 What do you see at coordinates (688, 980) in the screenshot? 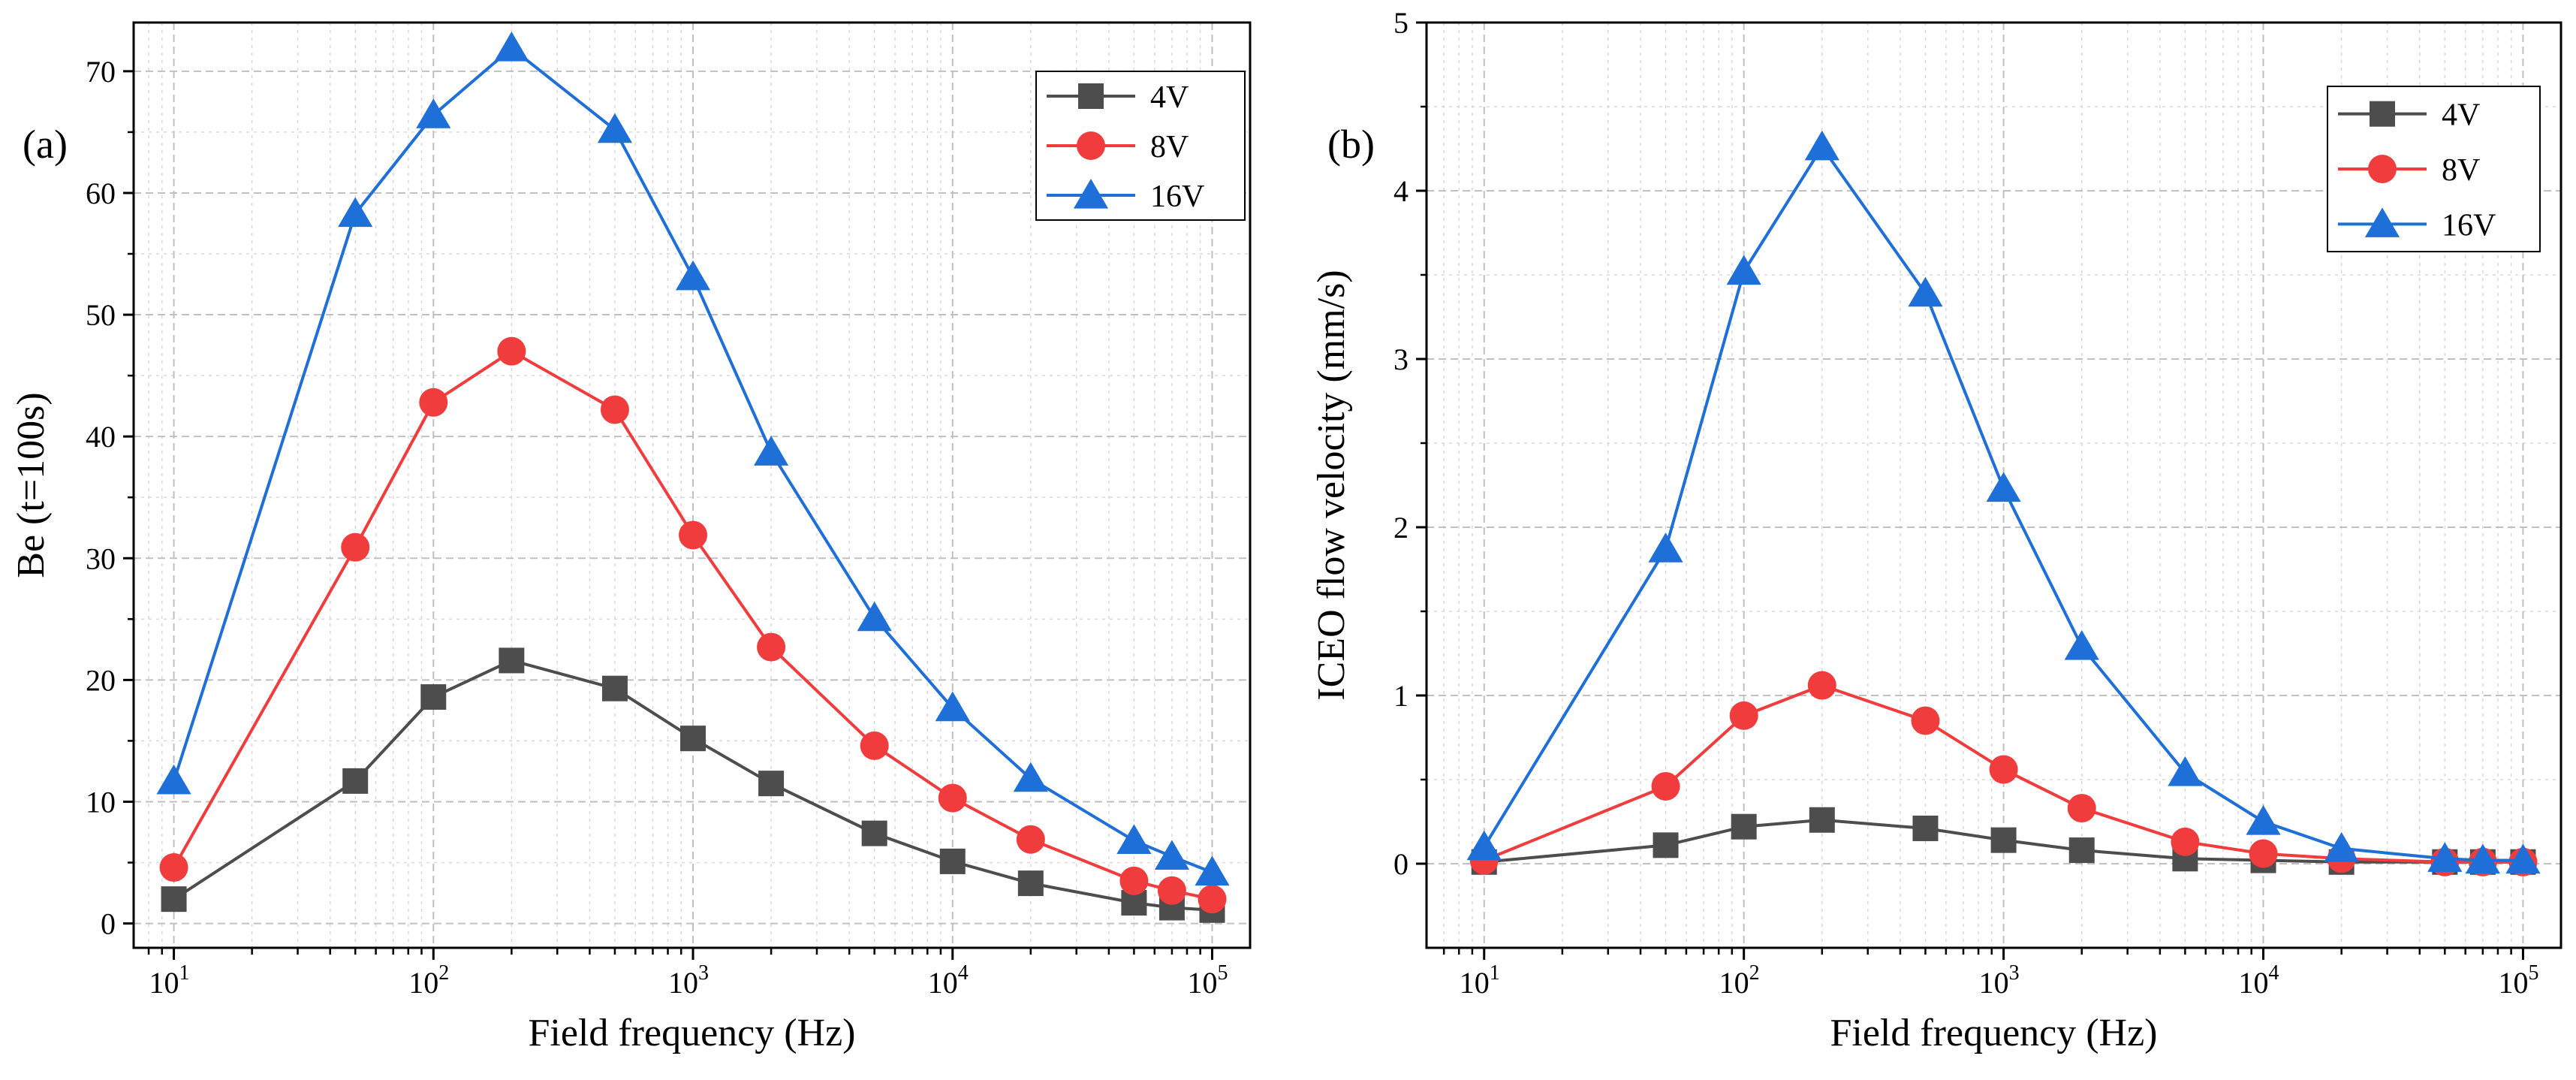
I see `x-tick-label: 10³` at bounding box center [688, 980].